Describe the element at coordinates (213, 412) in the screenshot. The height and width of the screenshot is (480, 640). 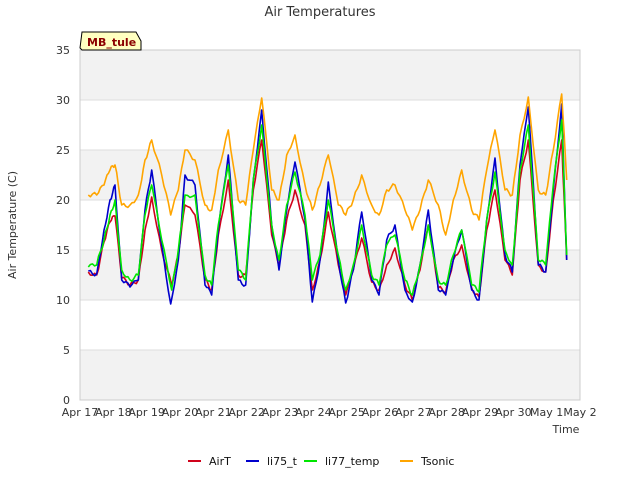
I see `x-tick-label: Apr 21` at that location.